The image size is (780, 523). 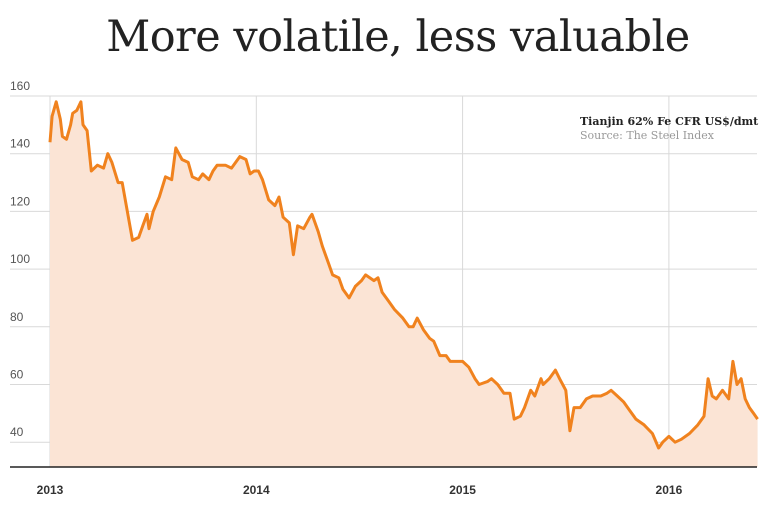 What do you see at coordinates (17, 317) in the screenshot?
I see `y-tick-label: 80` at bounding box center [17, 317].